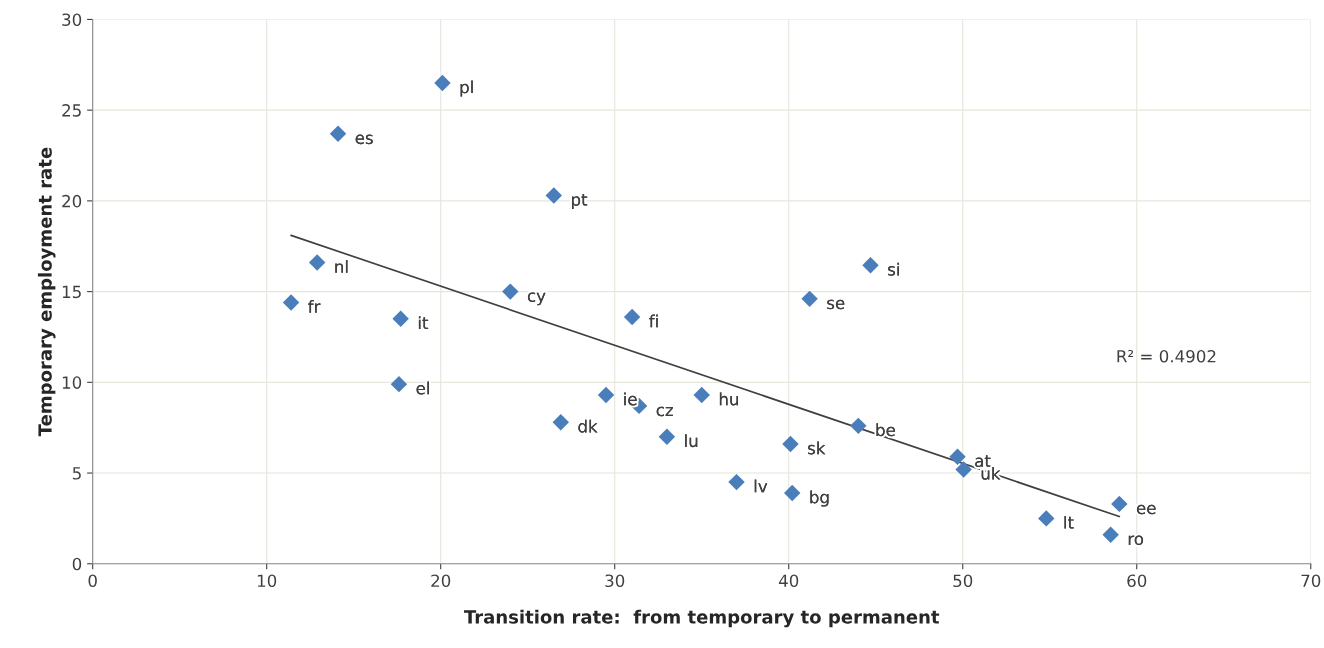  I want to click on annotation: ee, so click(1146, 509).